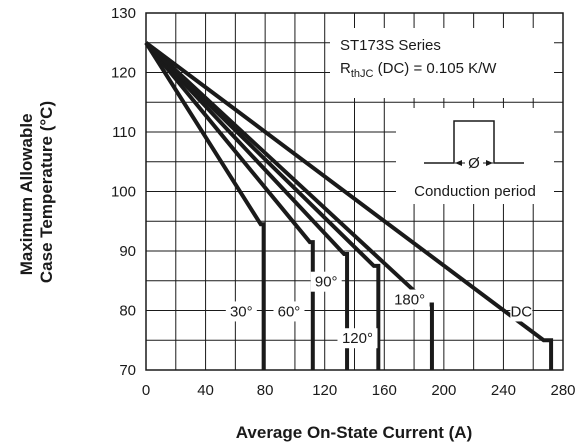 This screenshot has width=584, height=447. What do you see at coordinates (205, 390) in the screenshot?
I see `x-tick-label: 40` at bounding box center [205, 390].